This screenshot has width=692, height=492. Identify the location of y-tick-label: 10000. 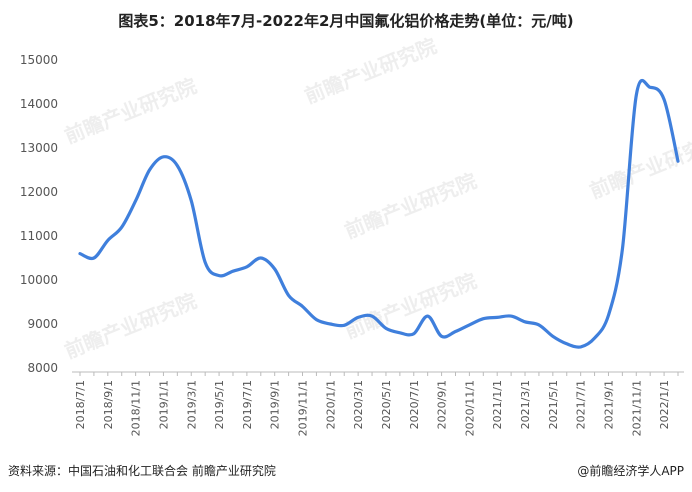
(39, 280).